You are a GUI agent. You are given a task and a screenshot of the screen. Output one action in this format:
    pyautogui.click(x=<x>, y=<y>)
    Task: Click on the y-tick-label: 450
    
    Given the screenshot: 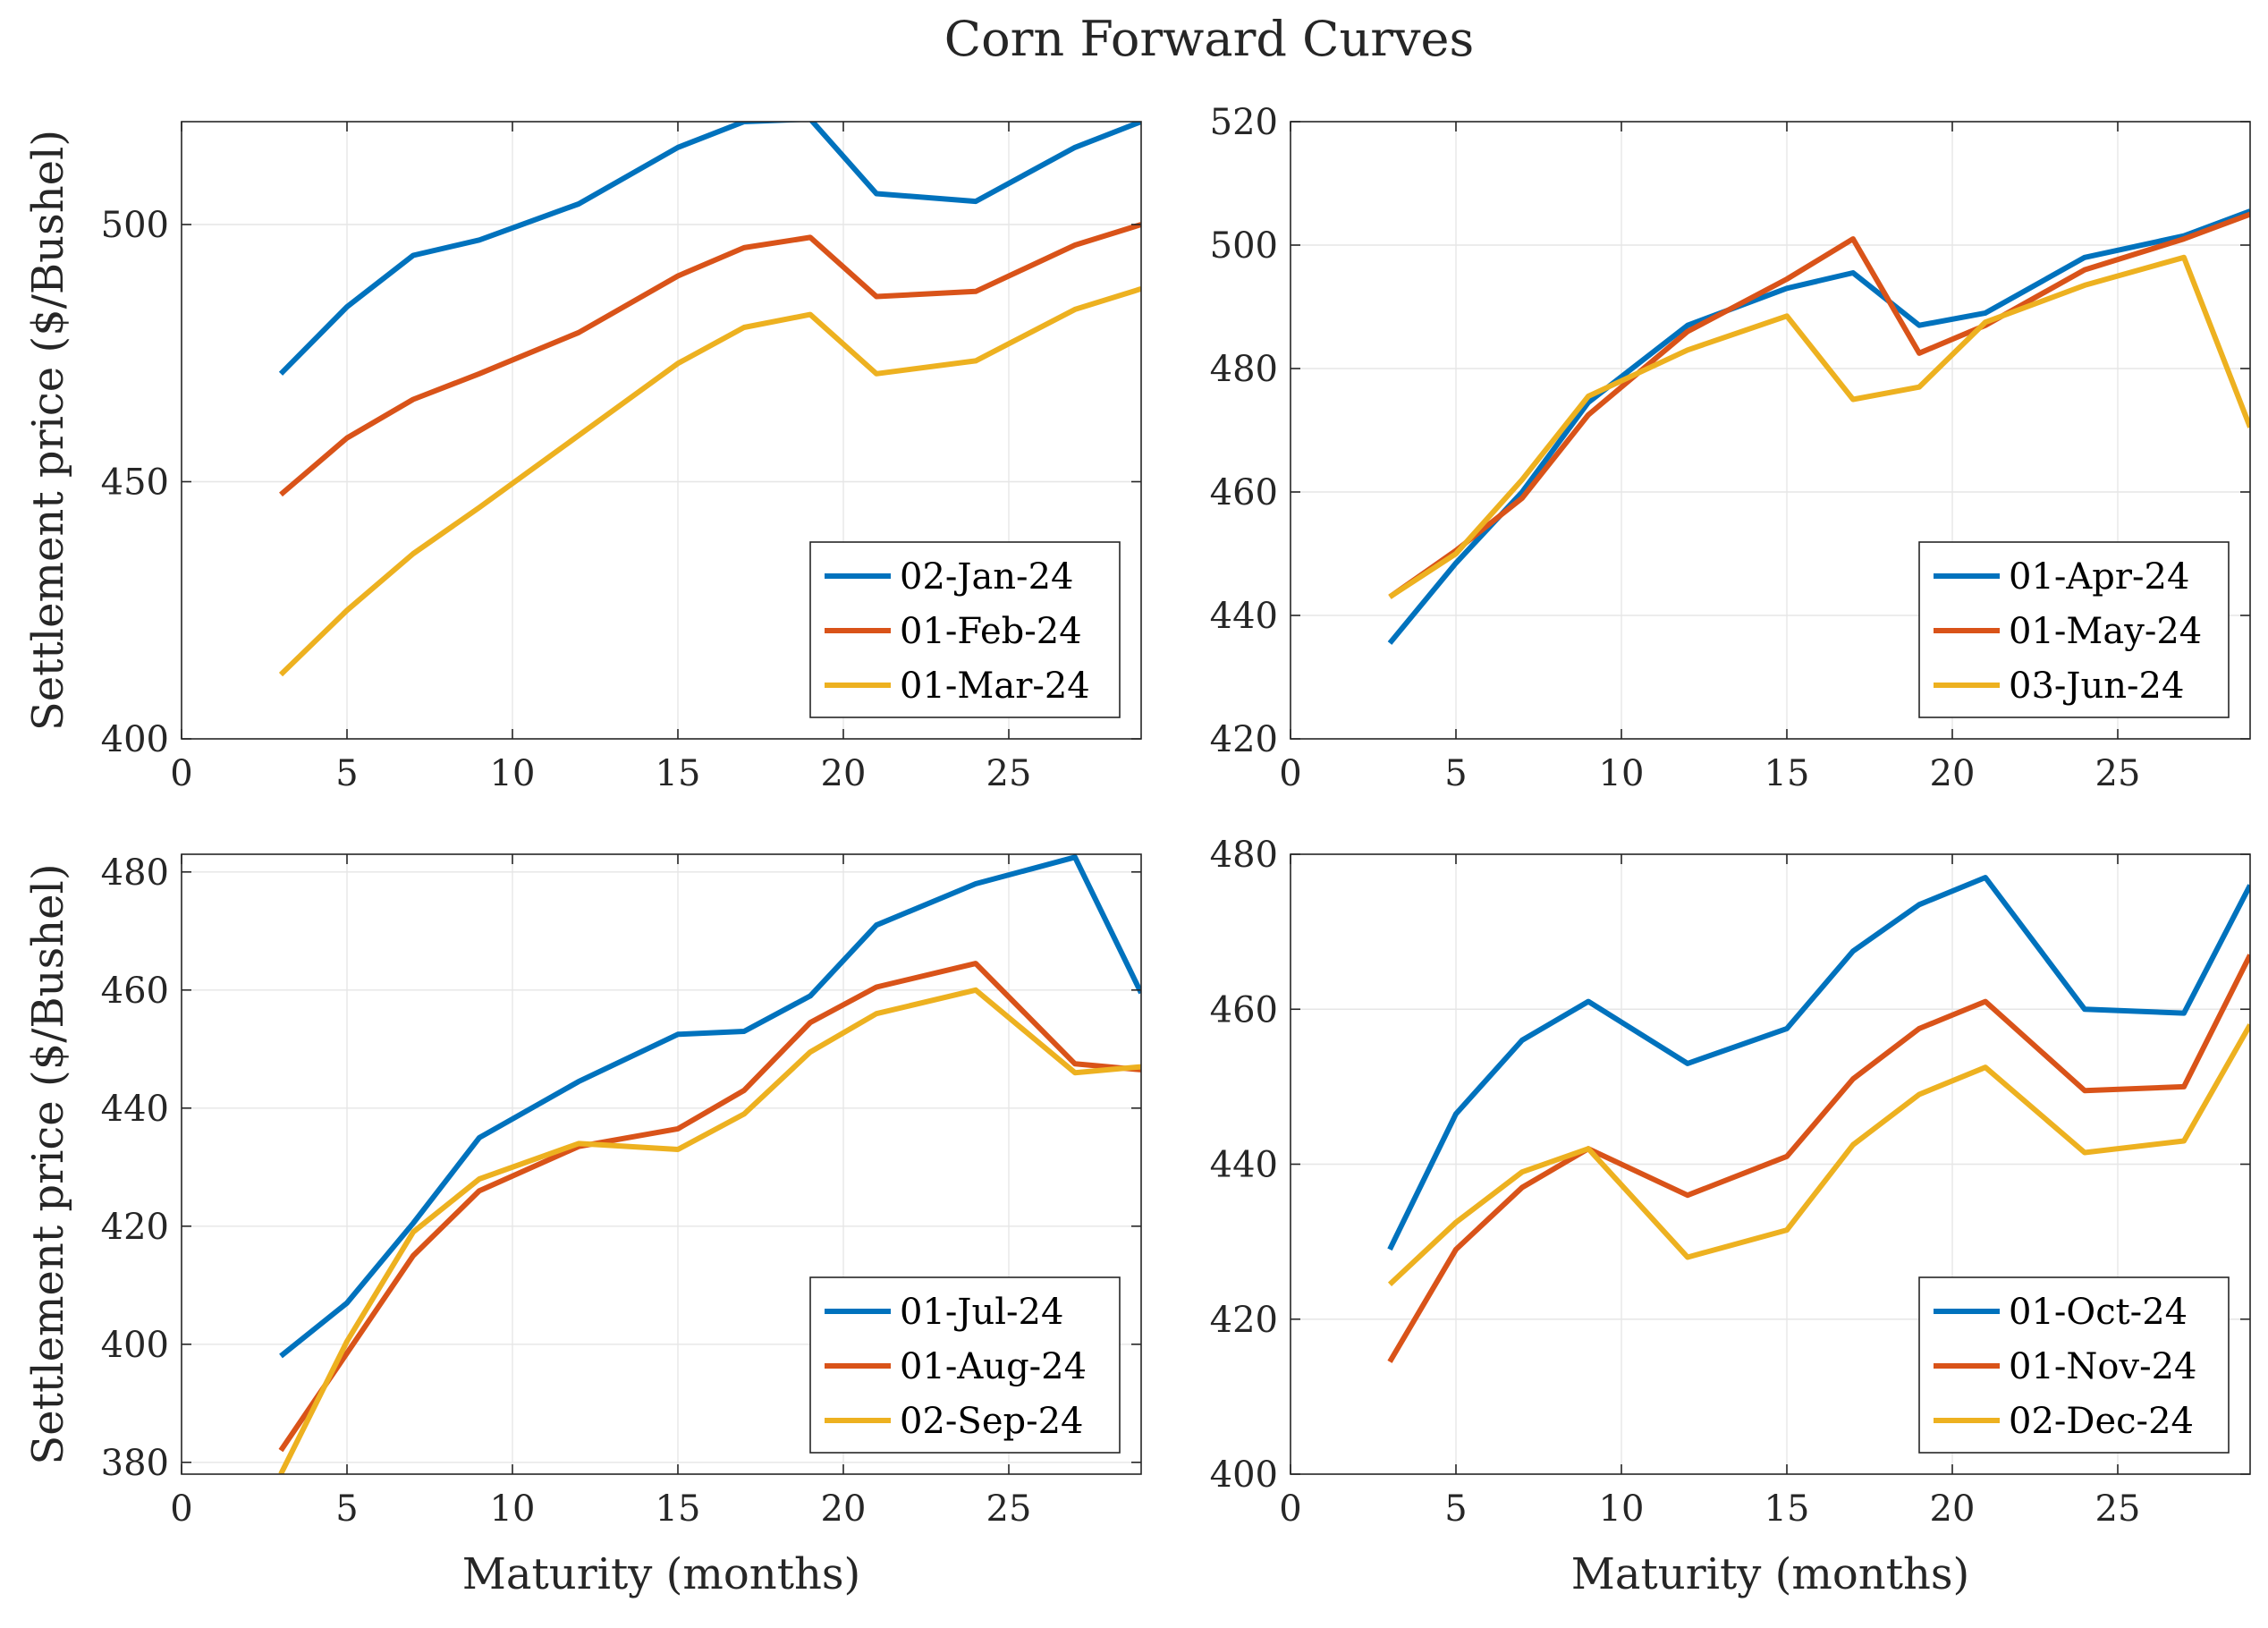 What is the action you would take?
    pyautogui.click(x=135, y=483)
    